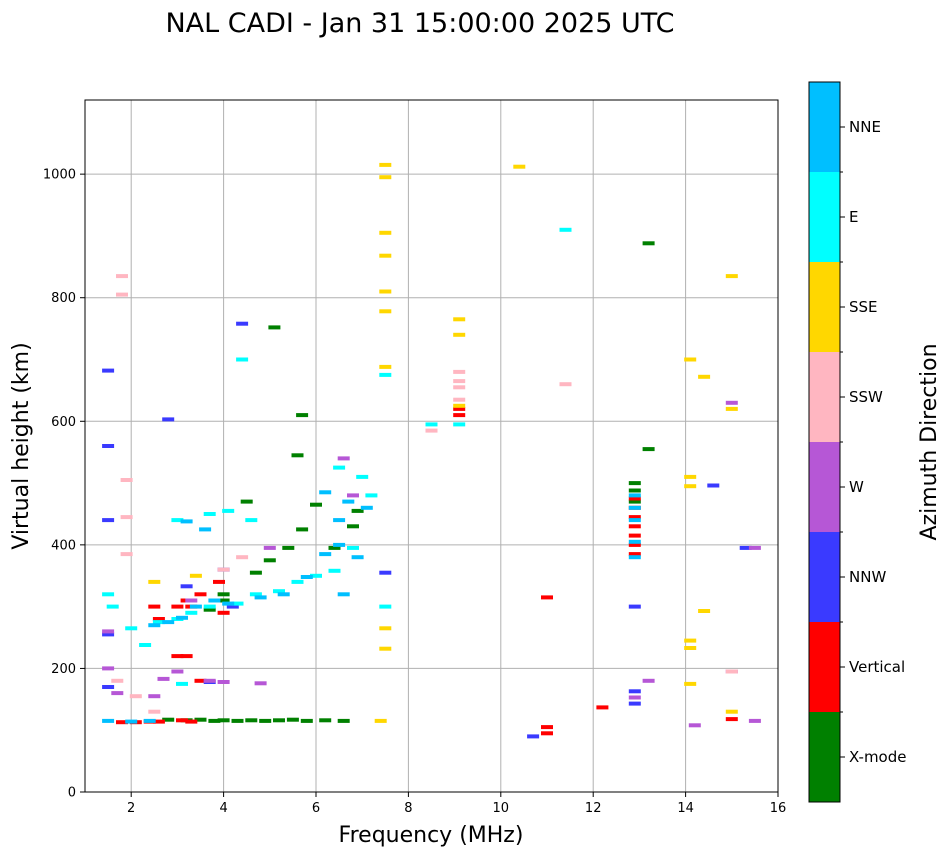 Image resolution: width=951 pixels, height=856 pixels. I want to click on y-axis-label: Virtual height (km), so click(21, 445).